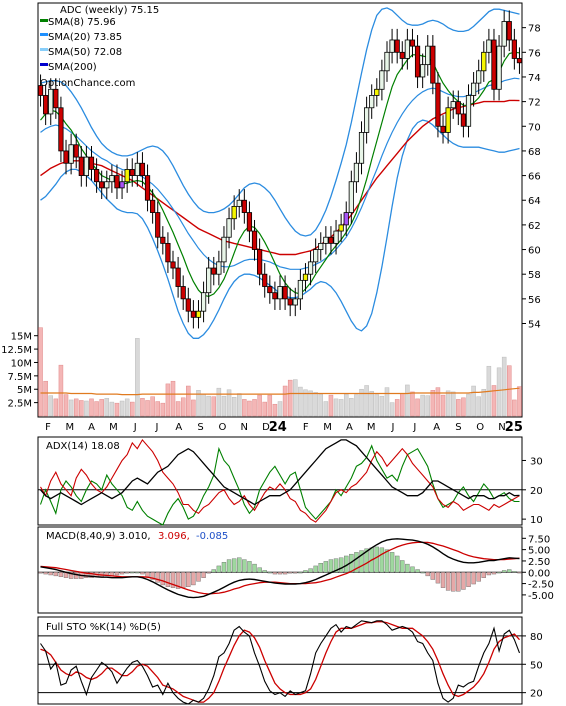 The image size is (566, 706). Describe the element at coordinates (534, 53) in the screenshot. I see `price-tick-label: 76` at that location.